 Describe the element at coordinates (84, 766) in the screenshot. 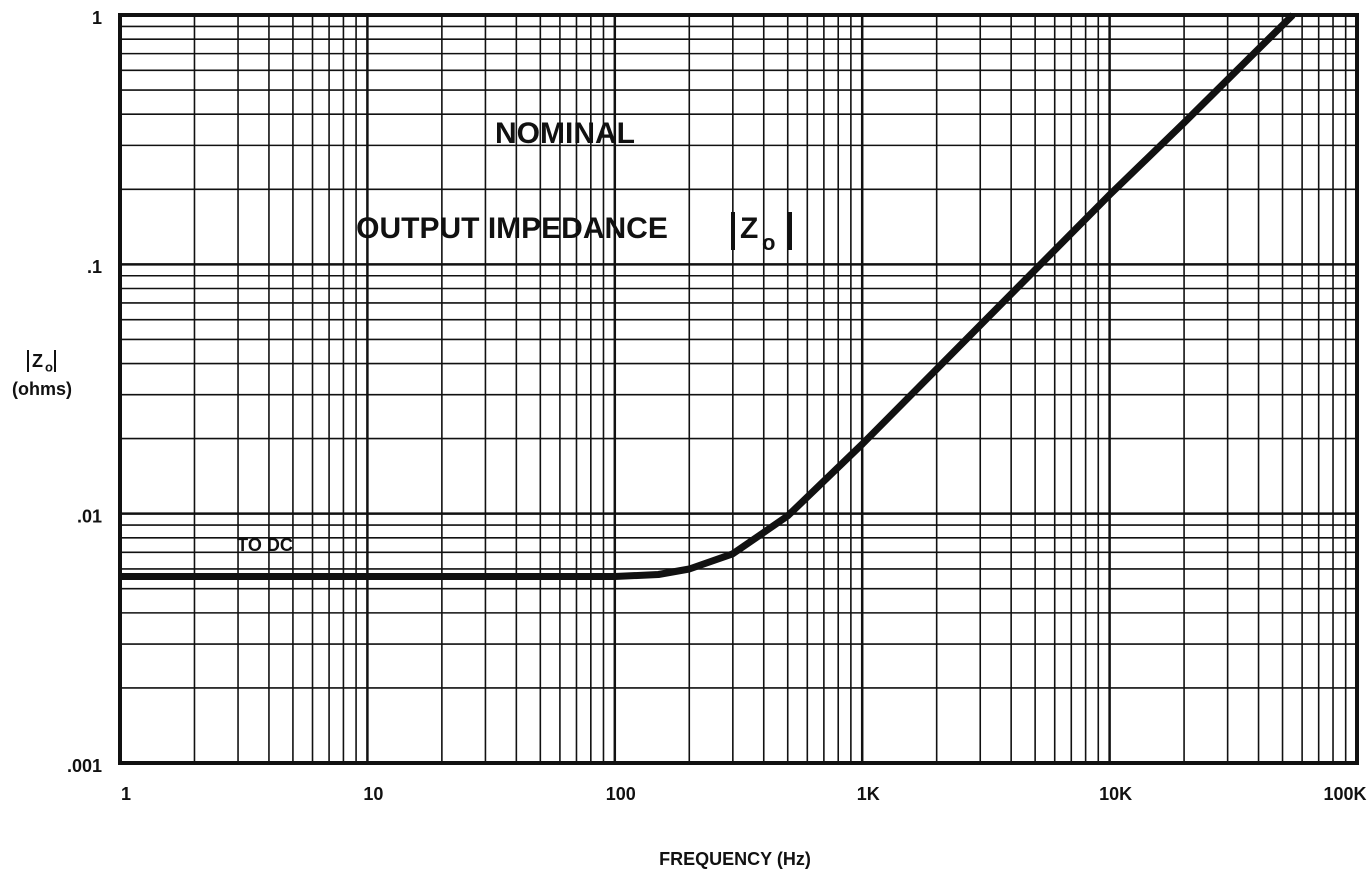

I see `y-tick-label: .001` at that location.